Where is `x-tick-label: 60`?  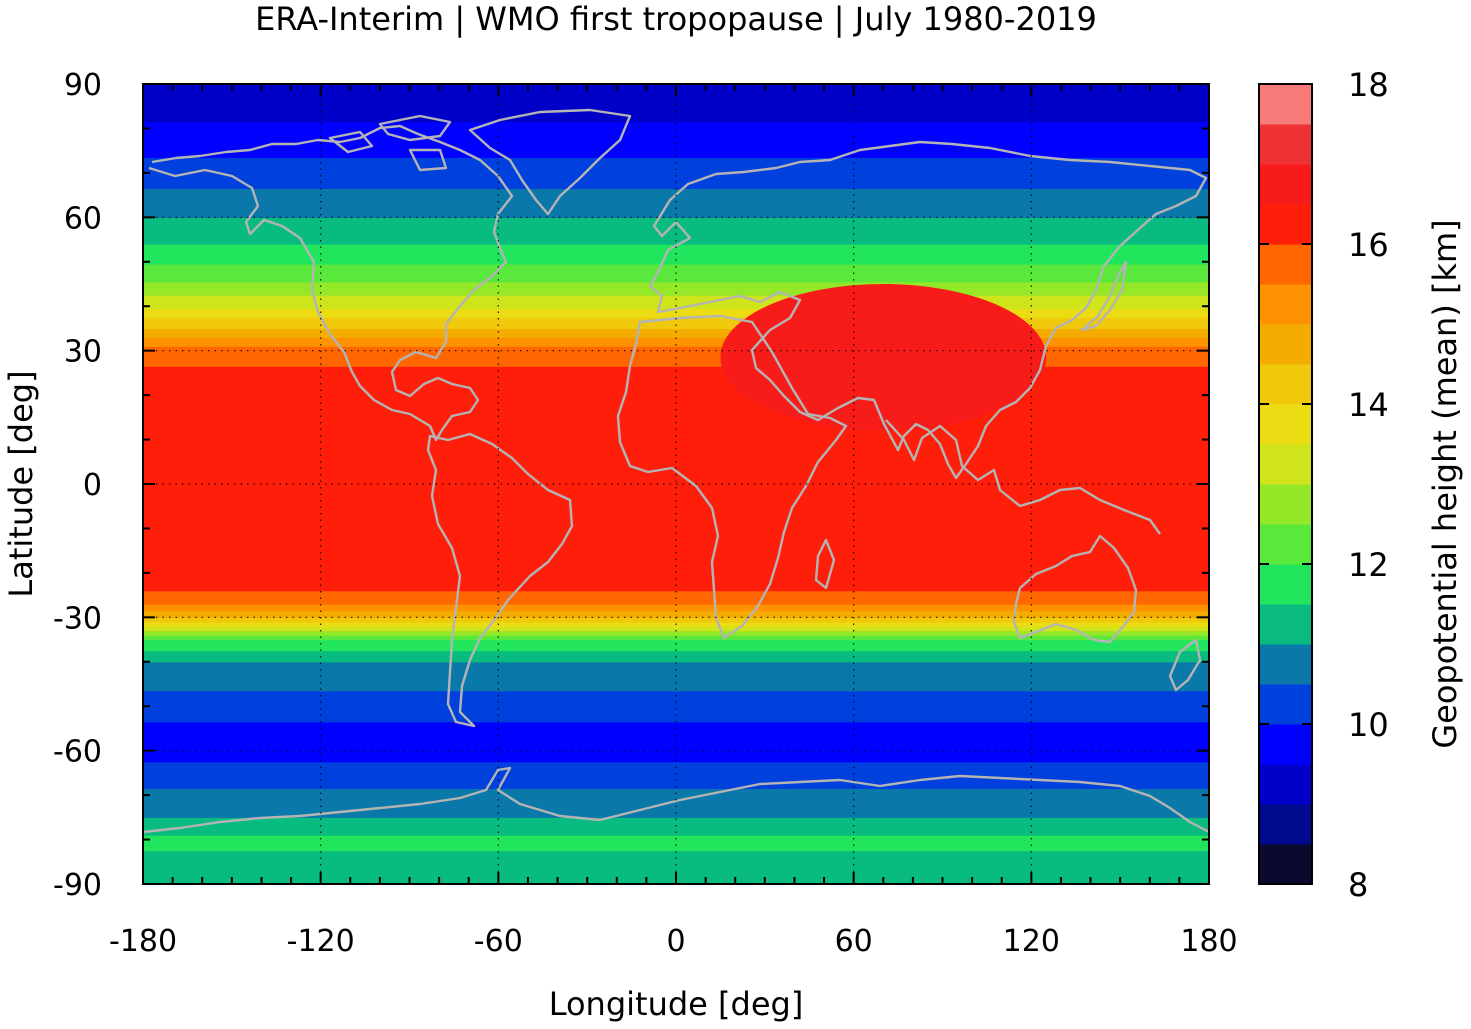
x-tick-label: 60 is located at coordinates (854, 941).